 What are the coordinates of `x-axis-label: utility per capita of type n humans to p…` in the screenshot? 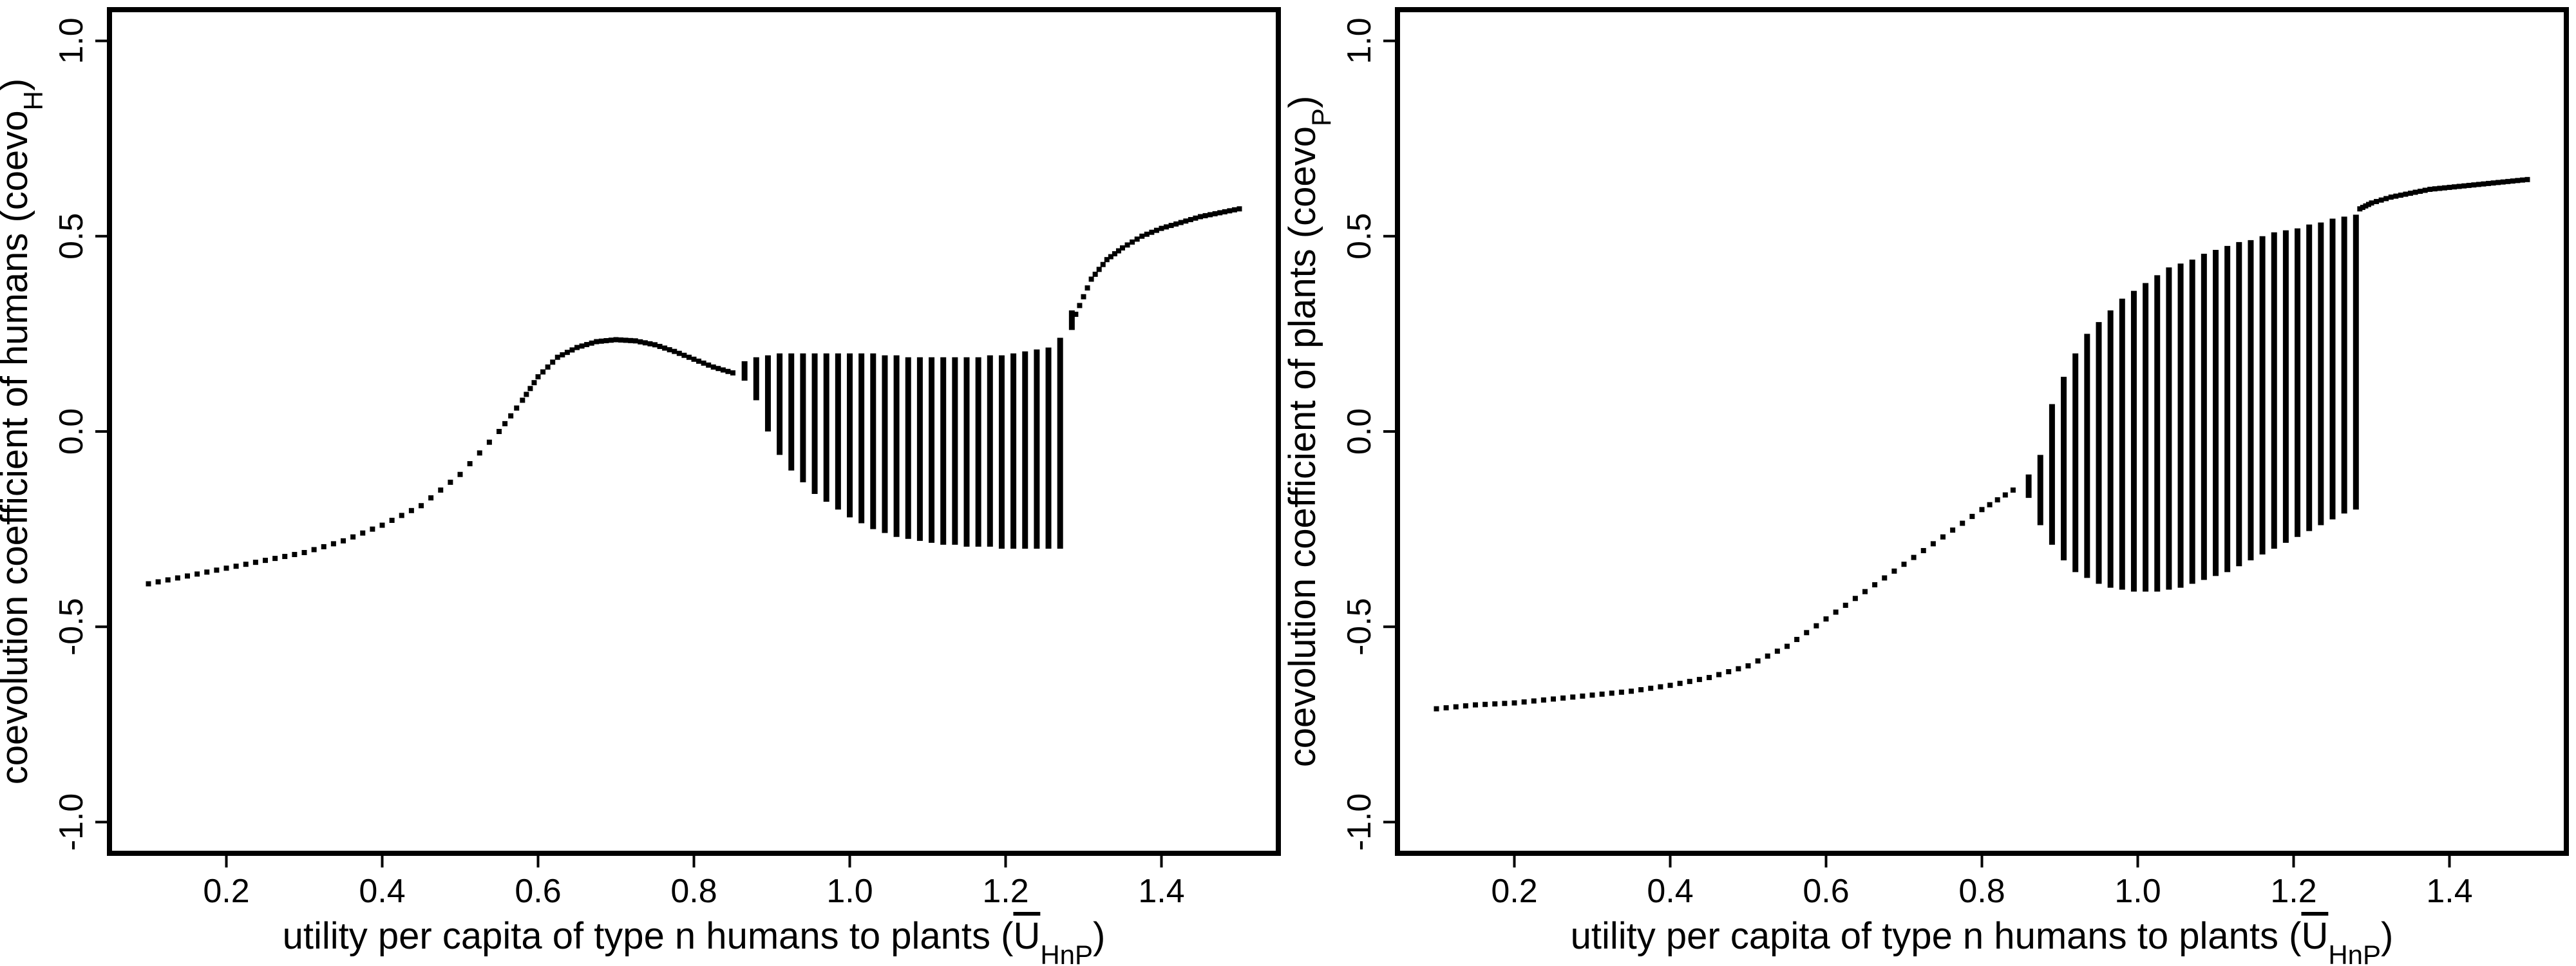 It's located at (694, 941).